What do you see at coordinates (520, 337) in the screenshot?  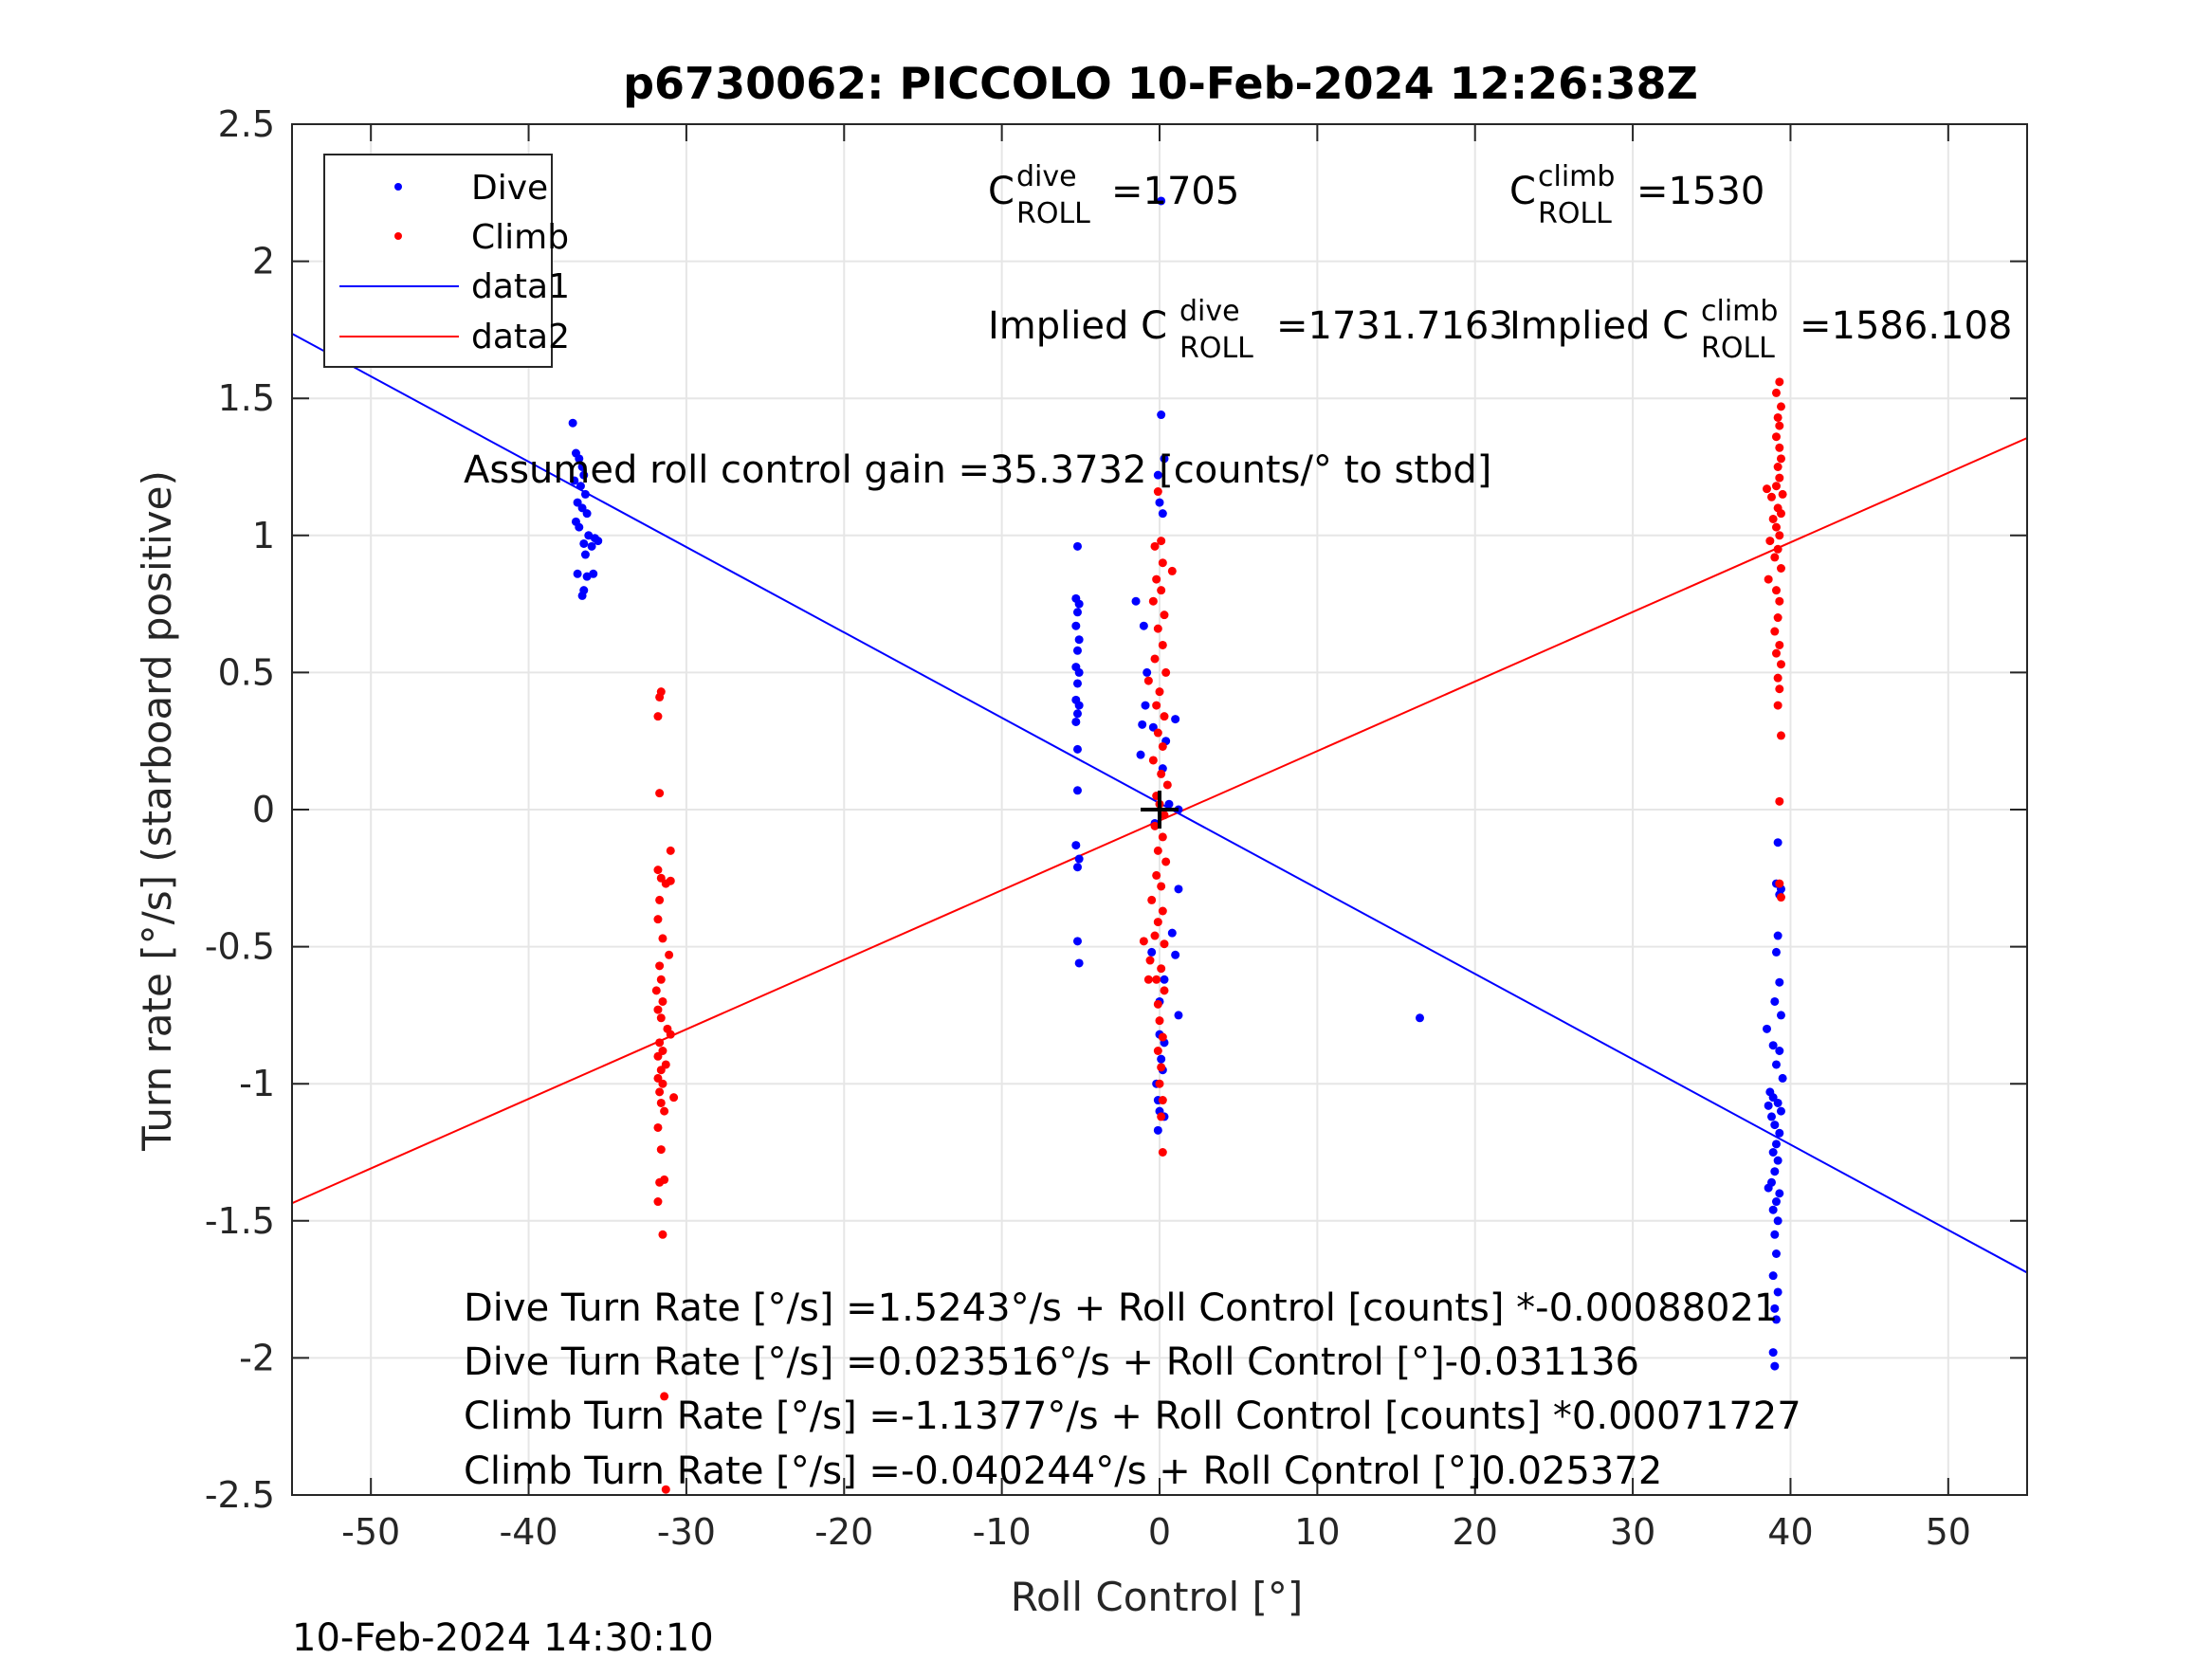 I see `legend-data2-label: data2` at bounding box center [520, 337].